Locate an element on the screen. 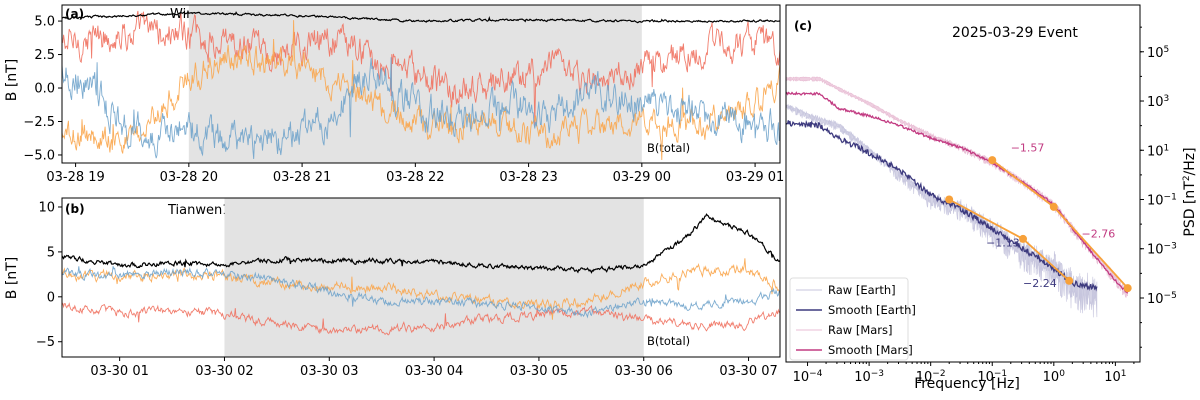  panel-b-xtick-label: 03-30 01 is located at coordinates (119, 371).